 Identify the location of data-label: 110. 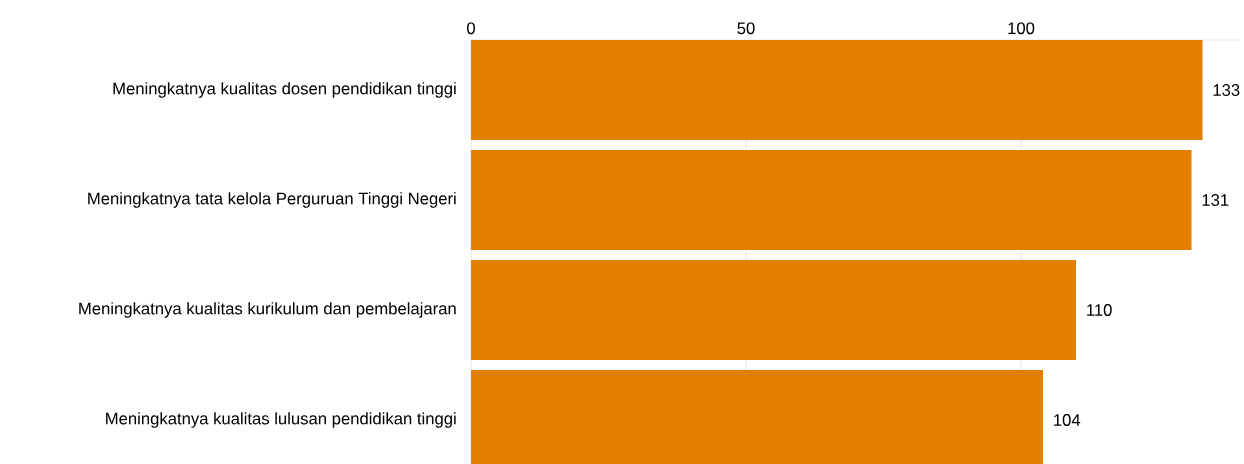
(1099, 310).